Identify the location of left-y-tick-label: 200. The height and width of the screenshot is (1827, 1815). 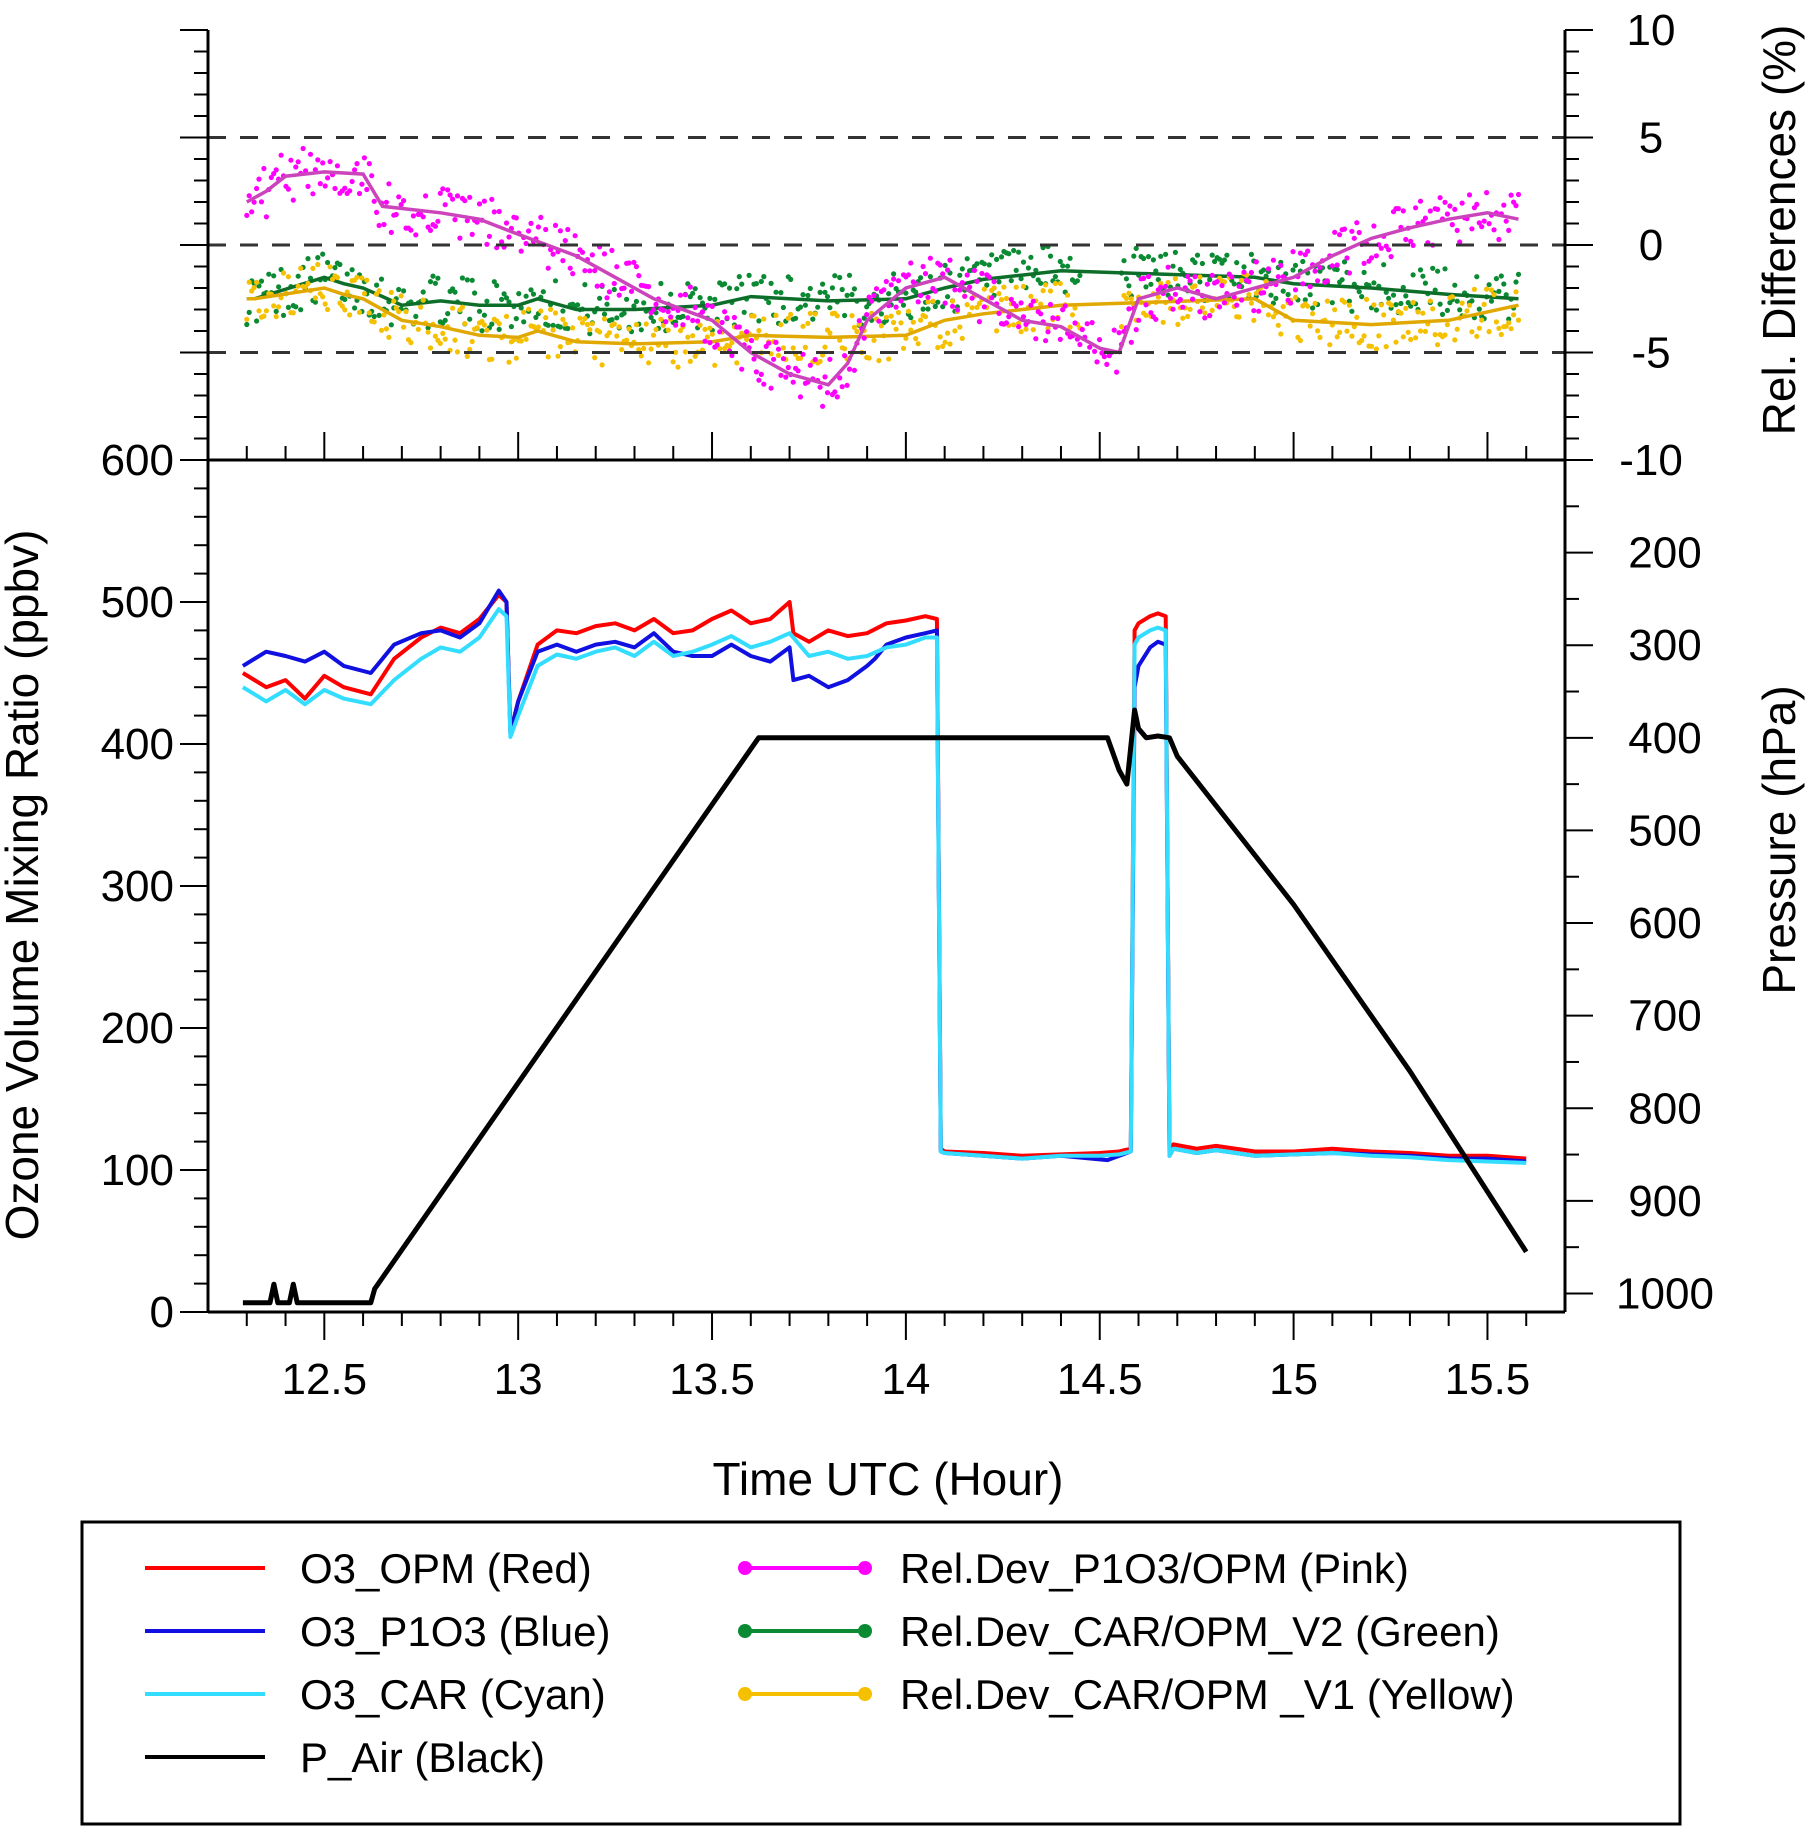
(137, 1028).